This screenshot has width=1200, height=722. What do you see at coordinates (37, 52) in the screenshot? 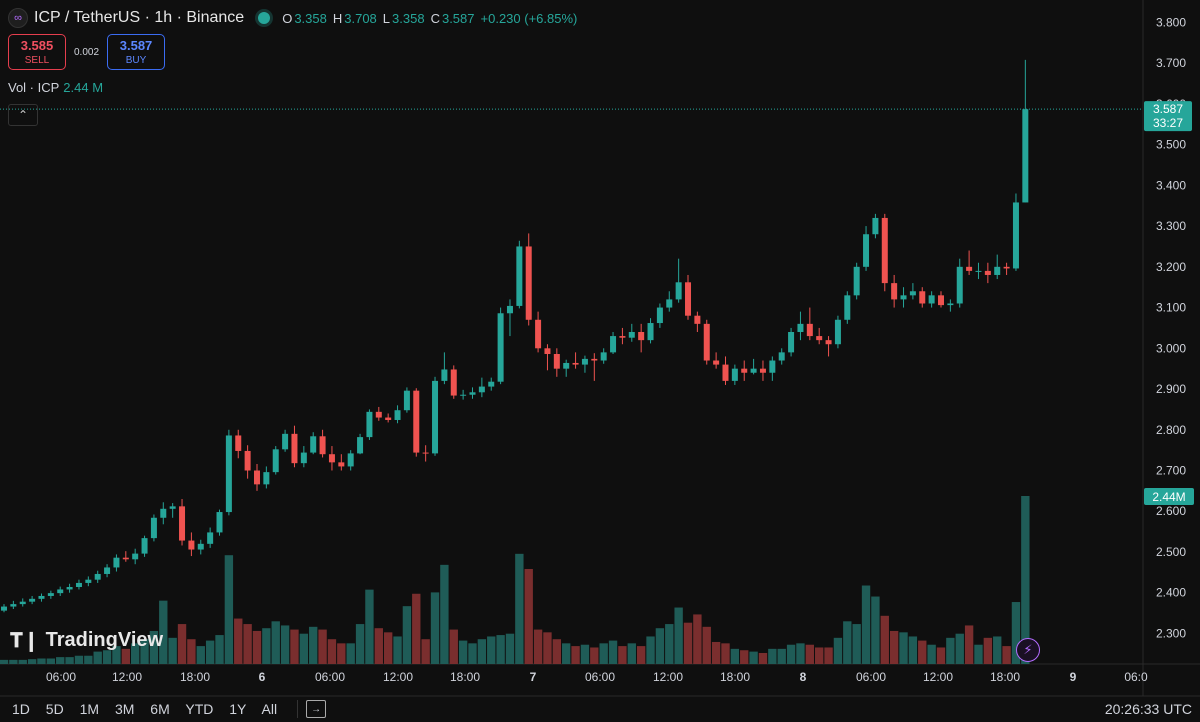
I see `sell-button: 3.585 SELL` at bounding box center [37, 52].